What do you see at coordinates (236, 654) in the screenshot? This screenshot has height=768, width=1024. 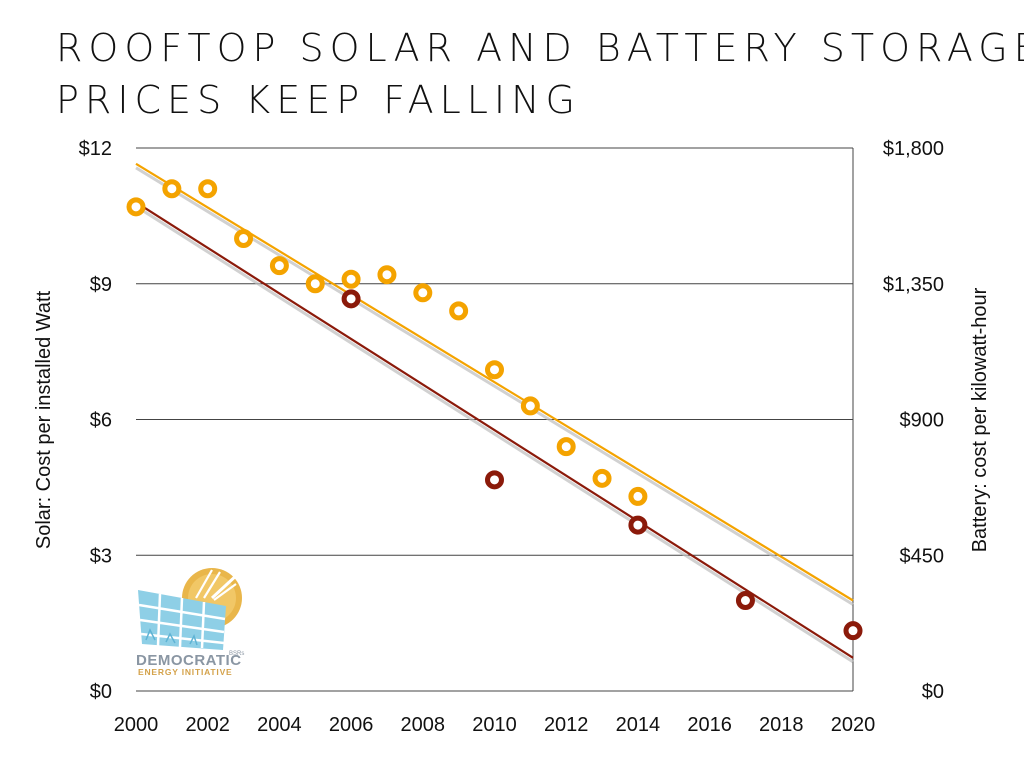 I see `logo-prefix: BSRs` at bounding box center [236, 654].